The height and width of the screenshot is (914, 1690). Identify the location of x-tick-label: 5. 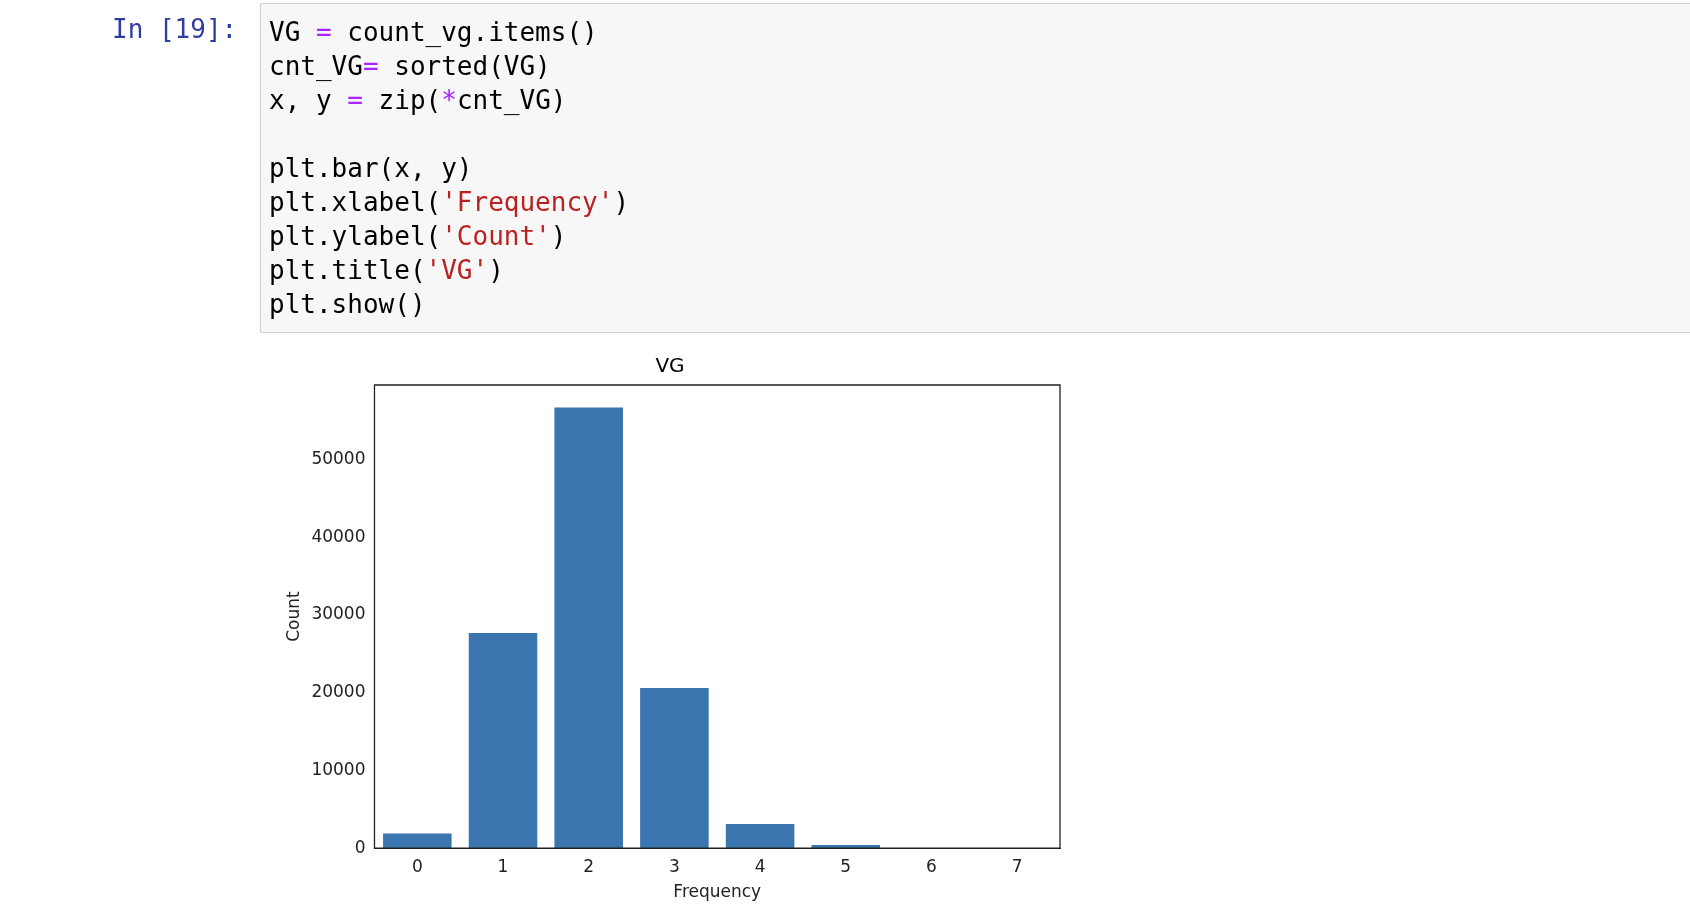
(846, 865).